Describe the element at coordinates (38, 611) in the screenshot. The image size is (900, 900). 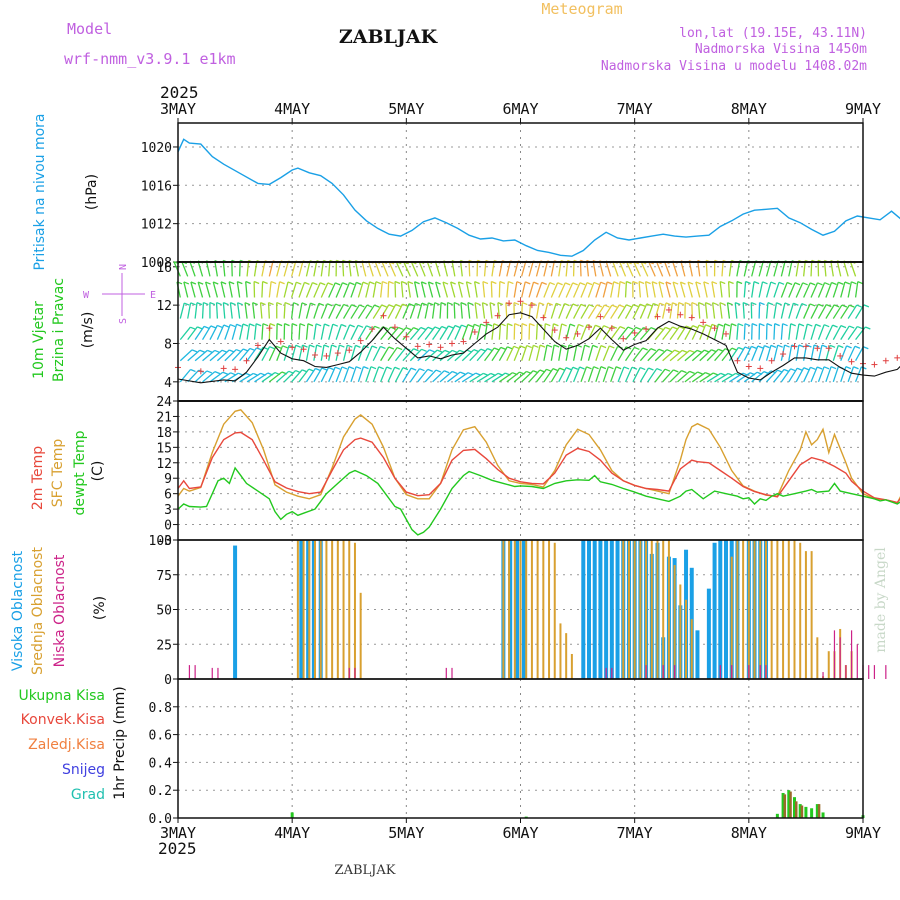
I see `mid-cloud-label: Srednja Oblacnost` at that location.